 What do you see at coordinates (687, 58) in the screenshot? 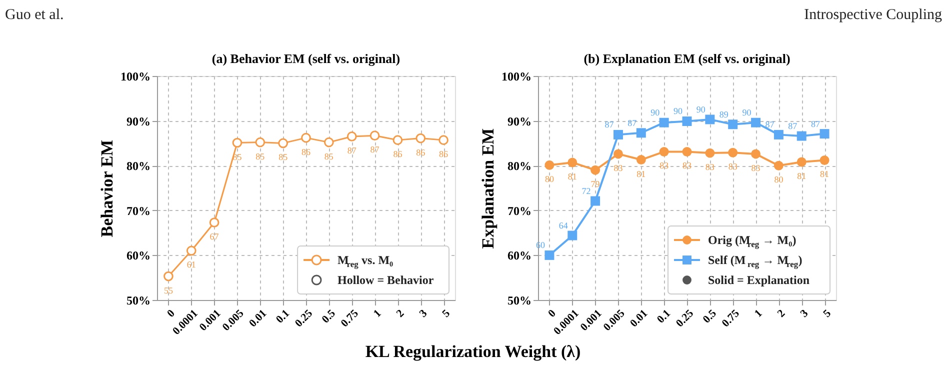
I see `chart-title: (b) Explanation EM (self vs. original)` at bounding box center [687, 58].